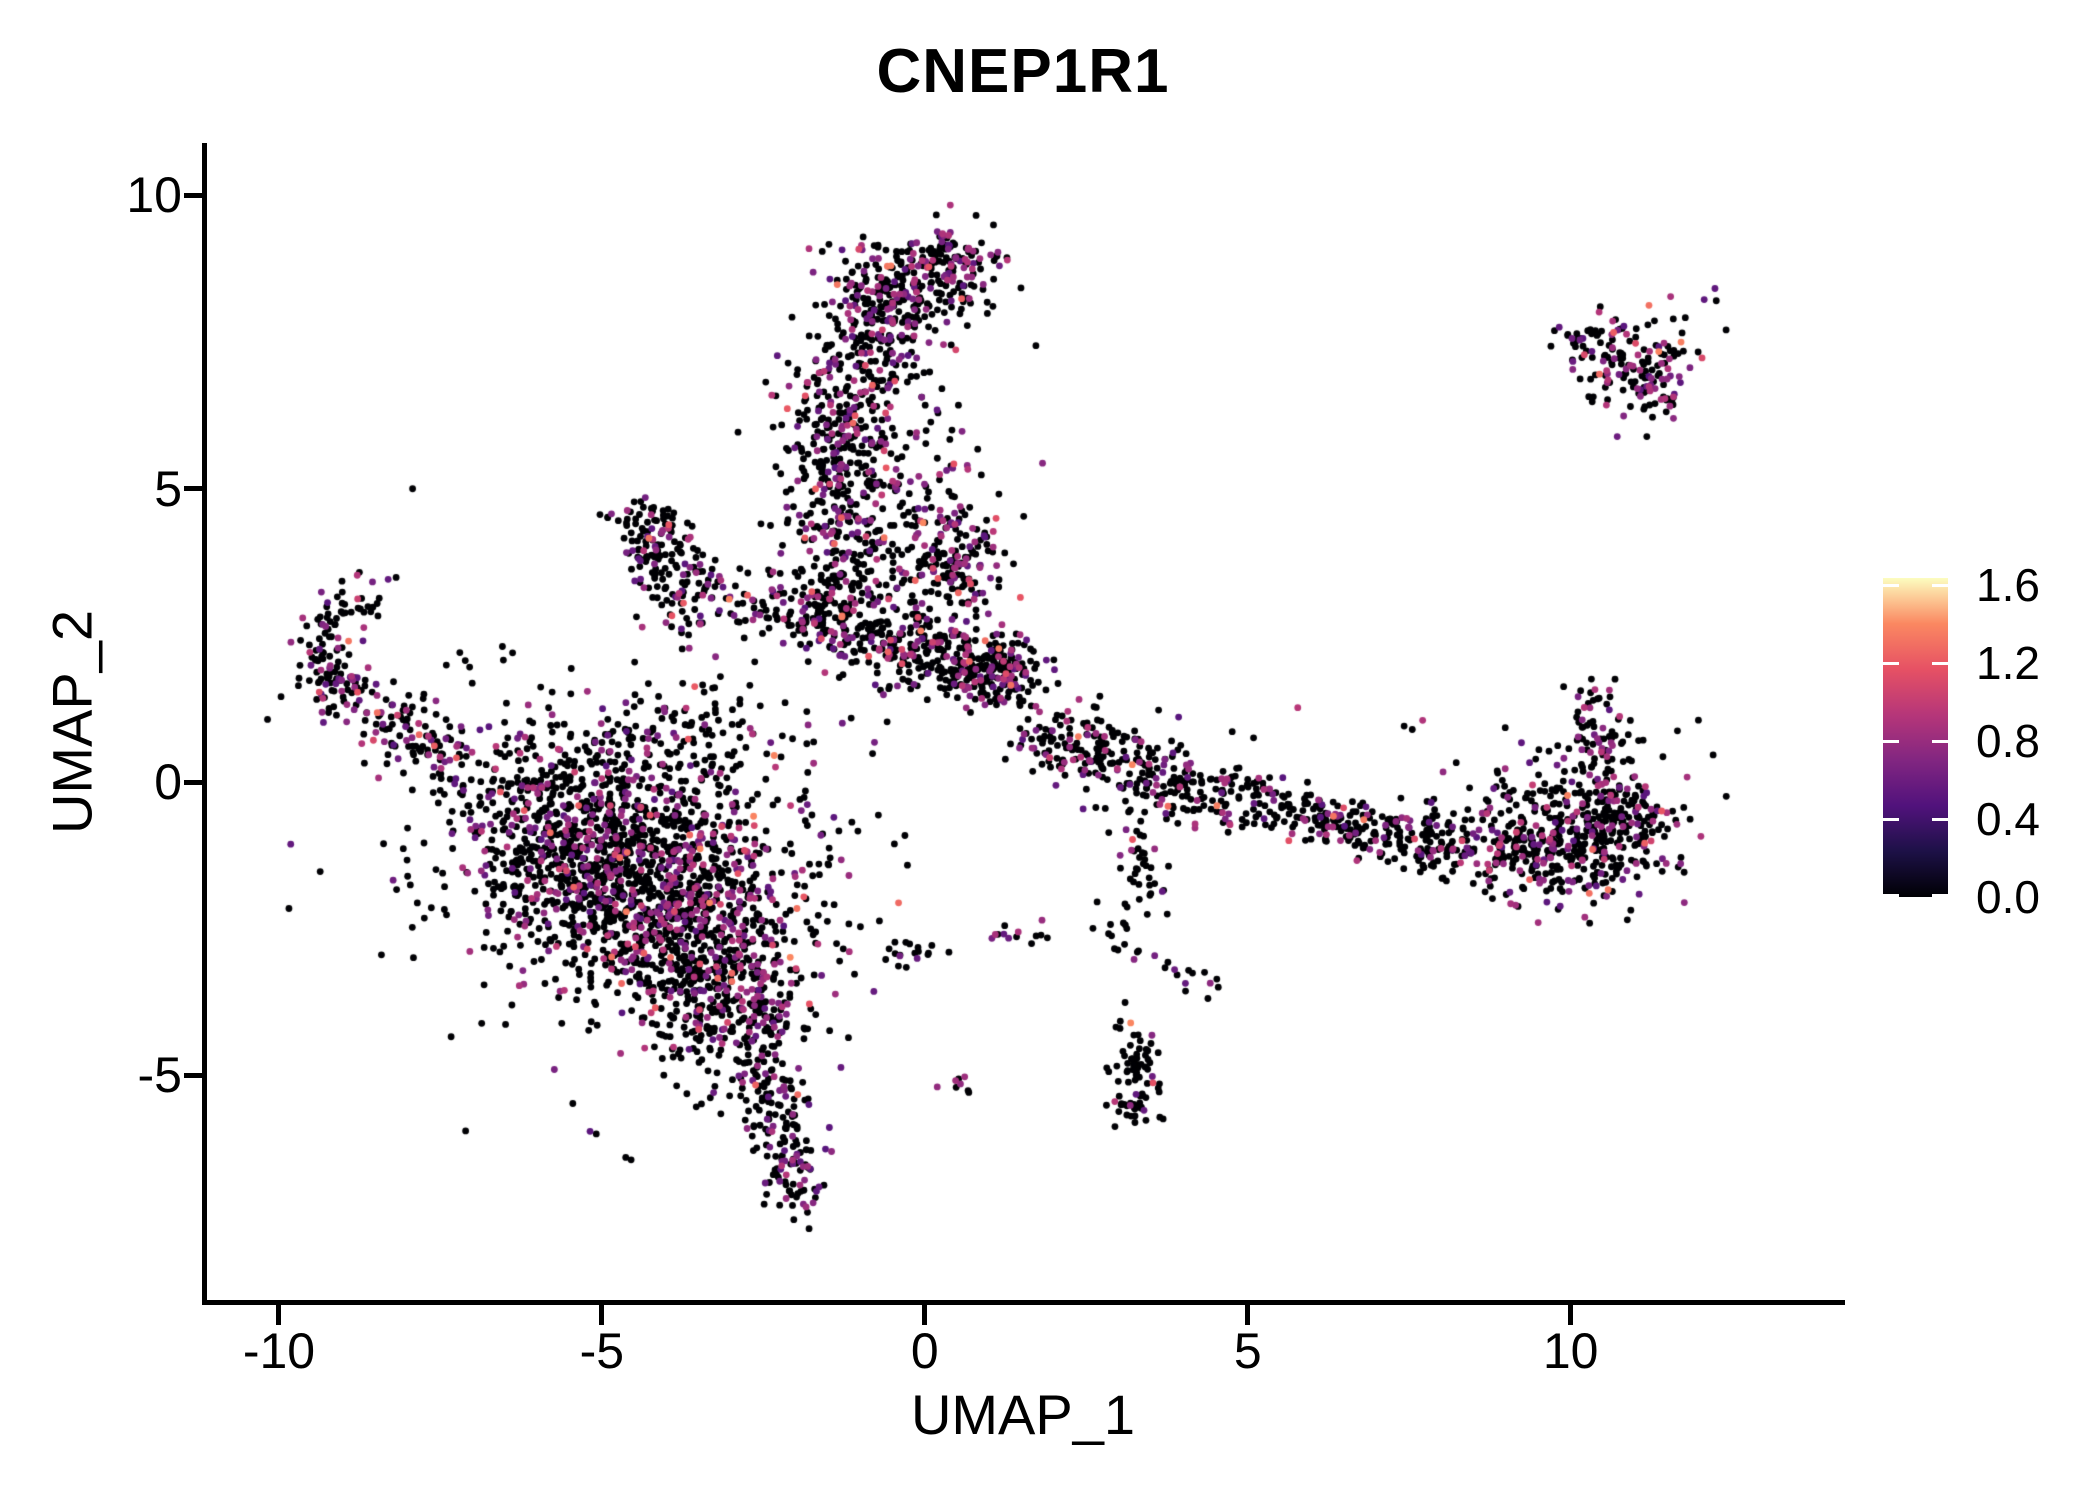 The width and height of the screenshot is (2100, 1500). What do you see at coordinates (1570, 1351) in the screenshot?
I see `x-axis-tick-label: 10` at bounding box center [1570, 1351].